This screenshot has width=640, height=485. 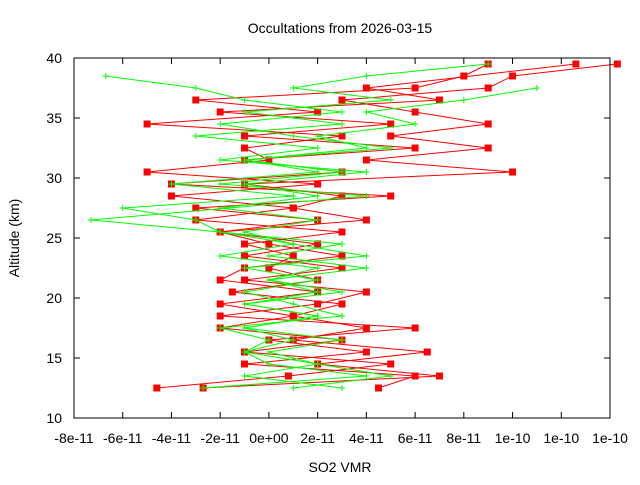 I want to click on x-tick-label: -6e-11, so click(x=123, y=438).